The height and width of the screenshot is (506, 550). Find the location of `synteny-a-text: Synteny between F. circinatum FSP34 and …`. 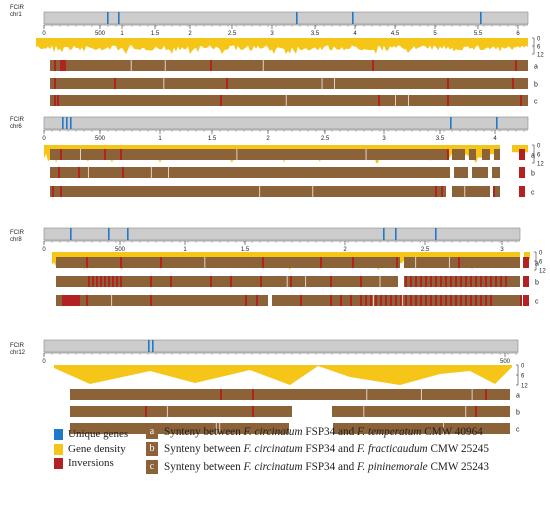

synteny-a-text: Synteny between F. circinatum FSP34 and … is located at coordinates (323, 432).